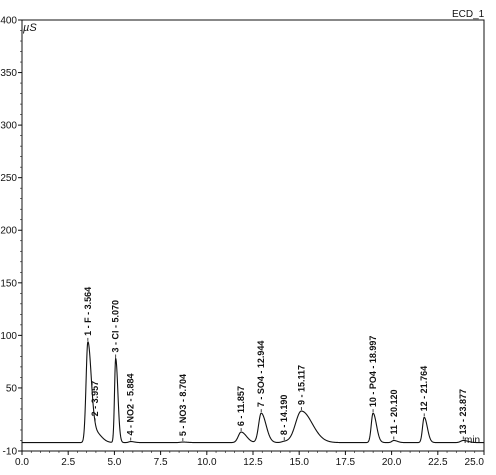 Image resolution: width=496 pixels, height=475 pixels. I want to click on peak-label: 6 - 11.857, so click(241, 406).